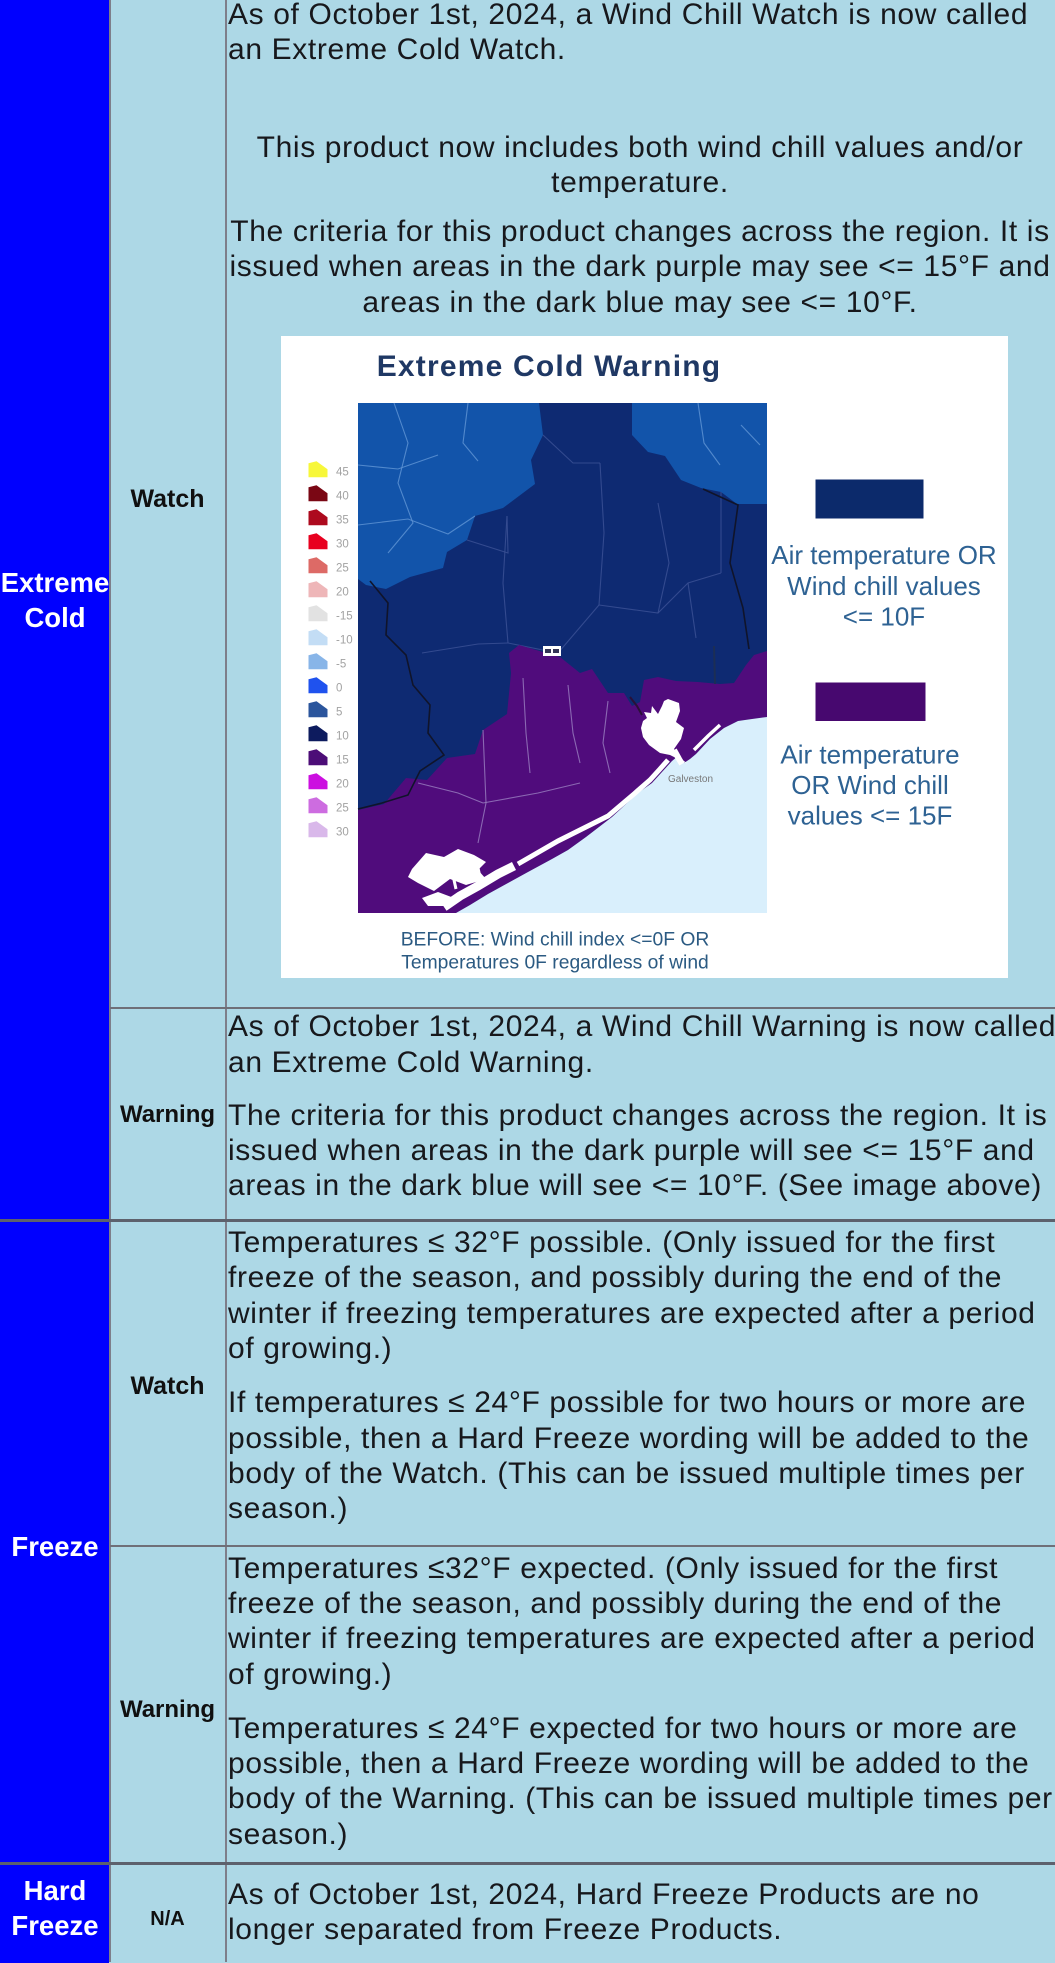 The width and height of the screenshot is (1055, 1963). Describe the element at coordinates (884, 586) in the screenshot. I see `svg-text: Wind chill values` at that location.